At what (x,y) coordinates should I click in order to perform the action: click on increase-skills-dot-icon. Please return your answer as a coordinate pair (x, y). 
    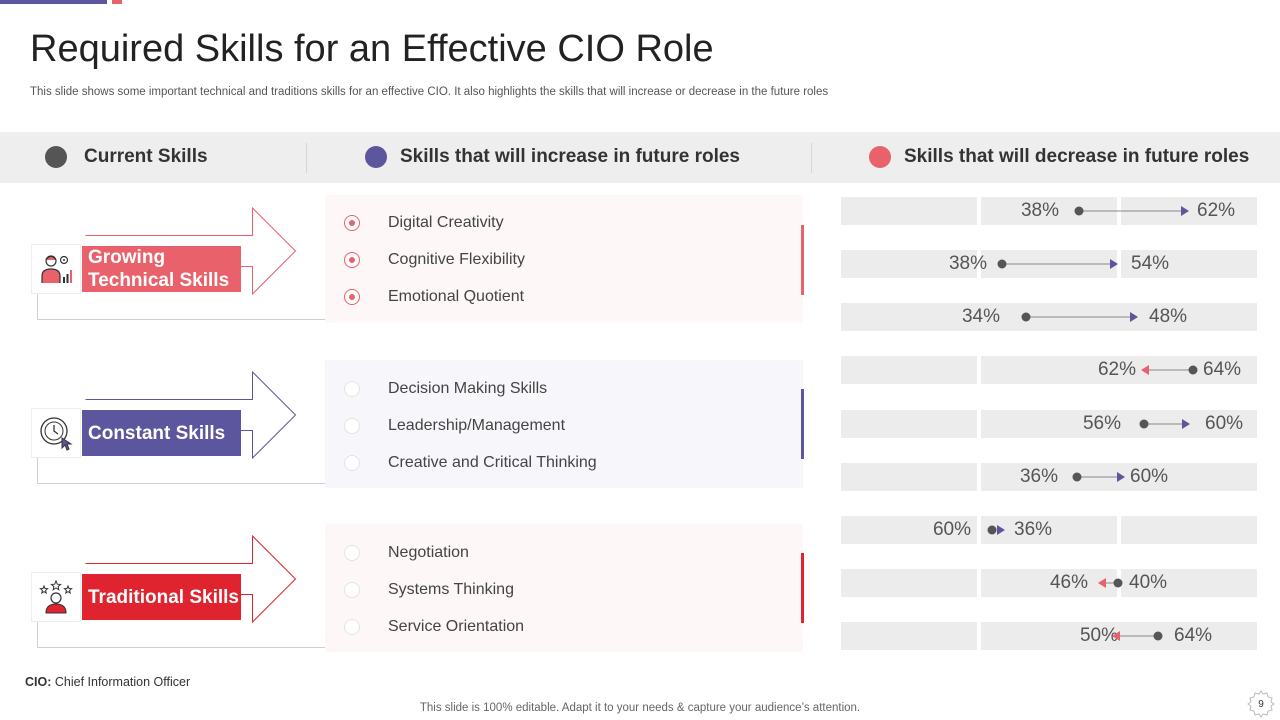
    Looking at the image, I should click on (376, 157).